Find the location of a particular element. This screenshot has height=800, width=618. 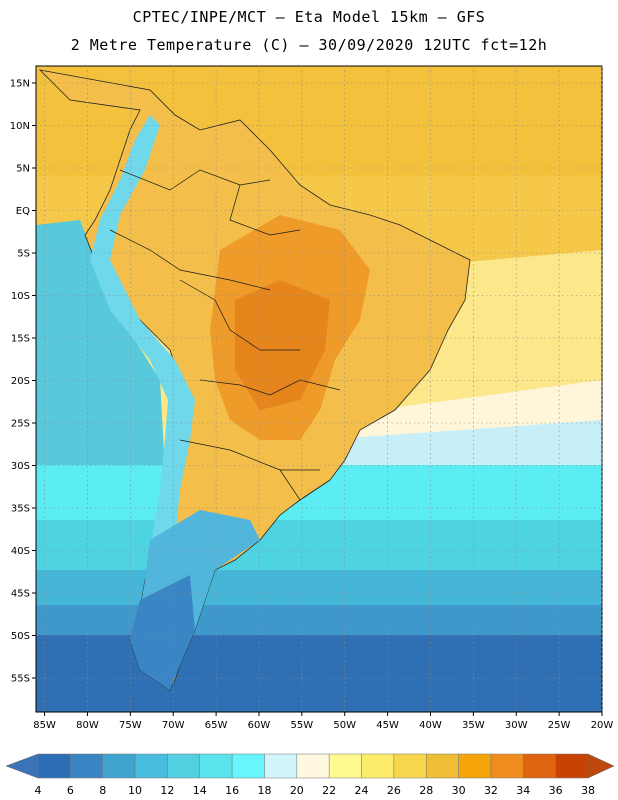

latitude-label: 10S is located at coordinates (20, 296).